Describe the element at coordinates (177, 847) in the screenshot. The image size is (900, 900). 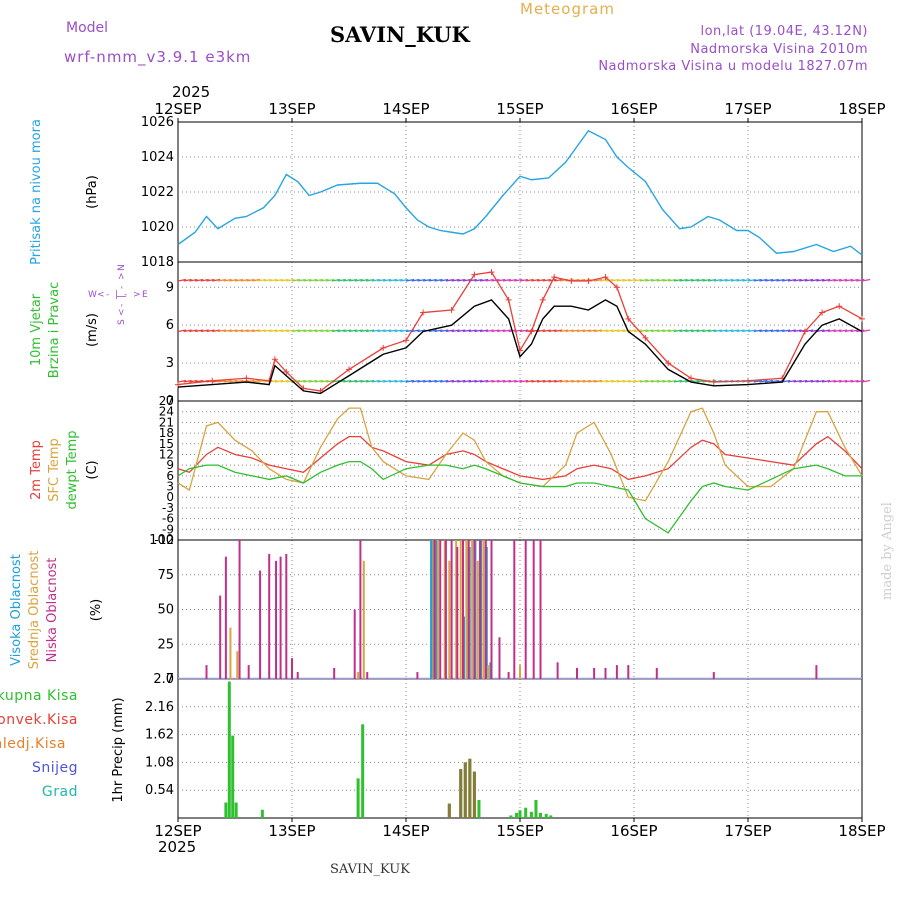
I see `year-label-bottom: 2025` at that location.